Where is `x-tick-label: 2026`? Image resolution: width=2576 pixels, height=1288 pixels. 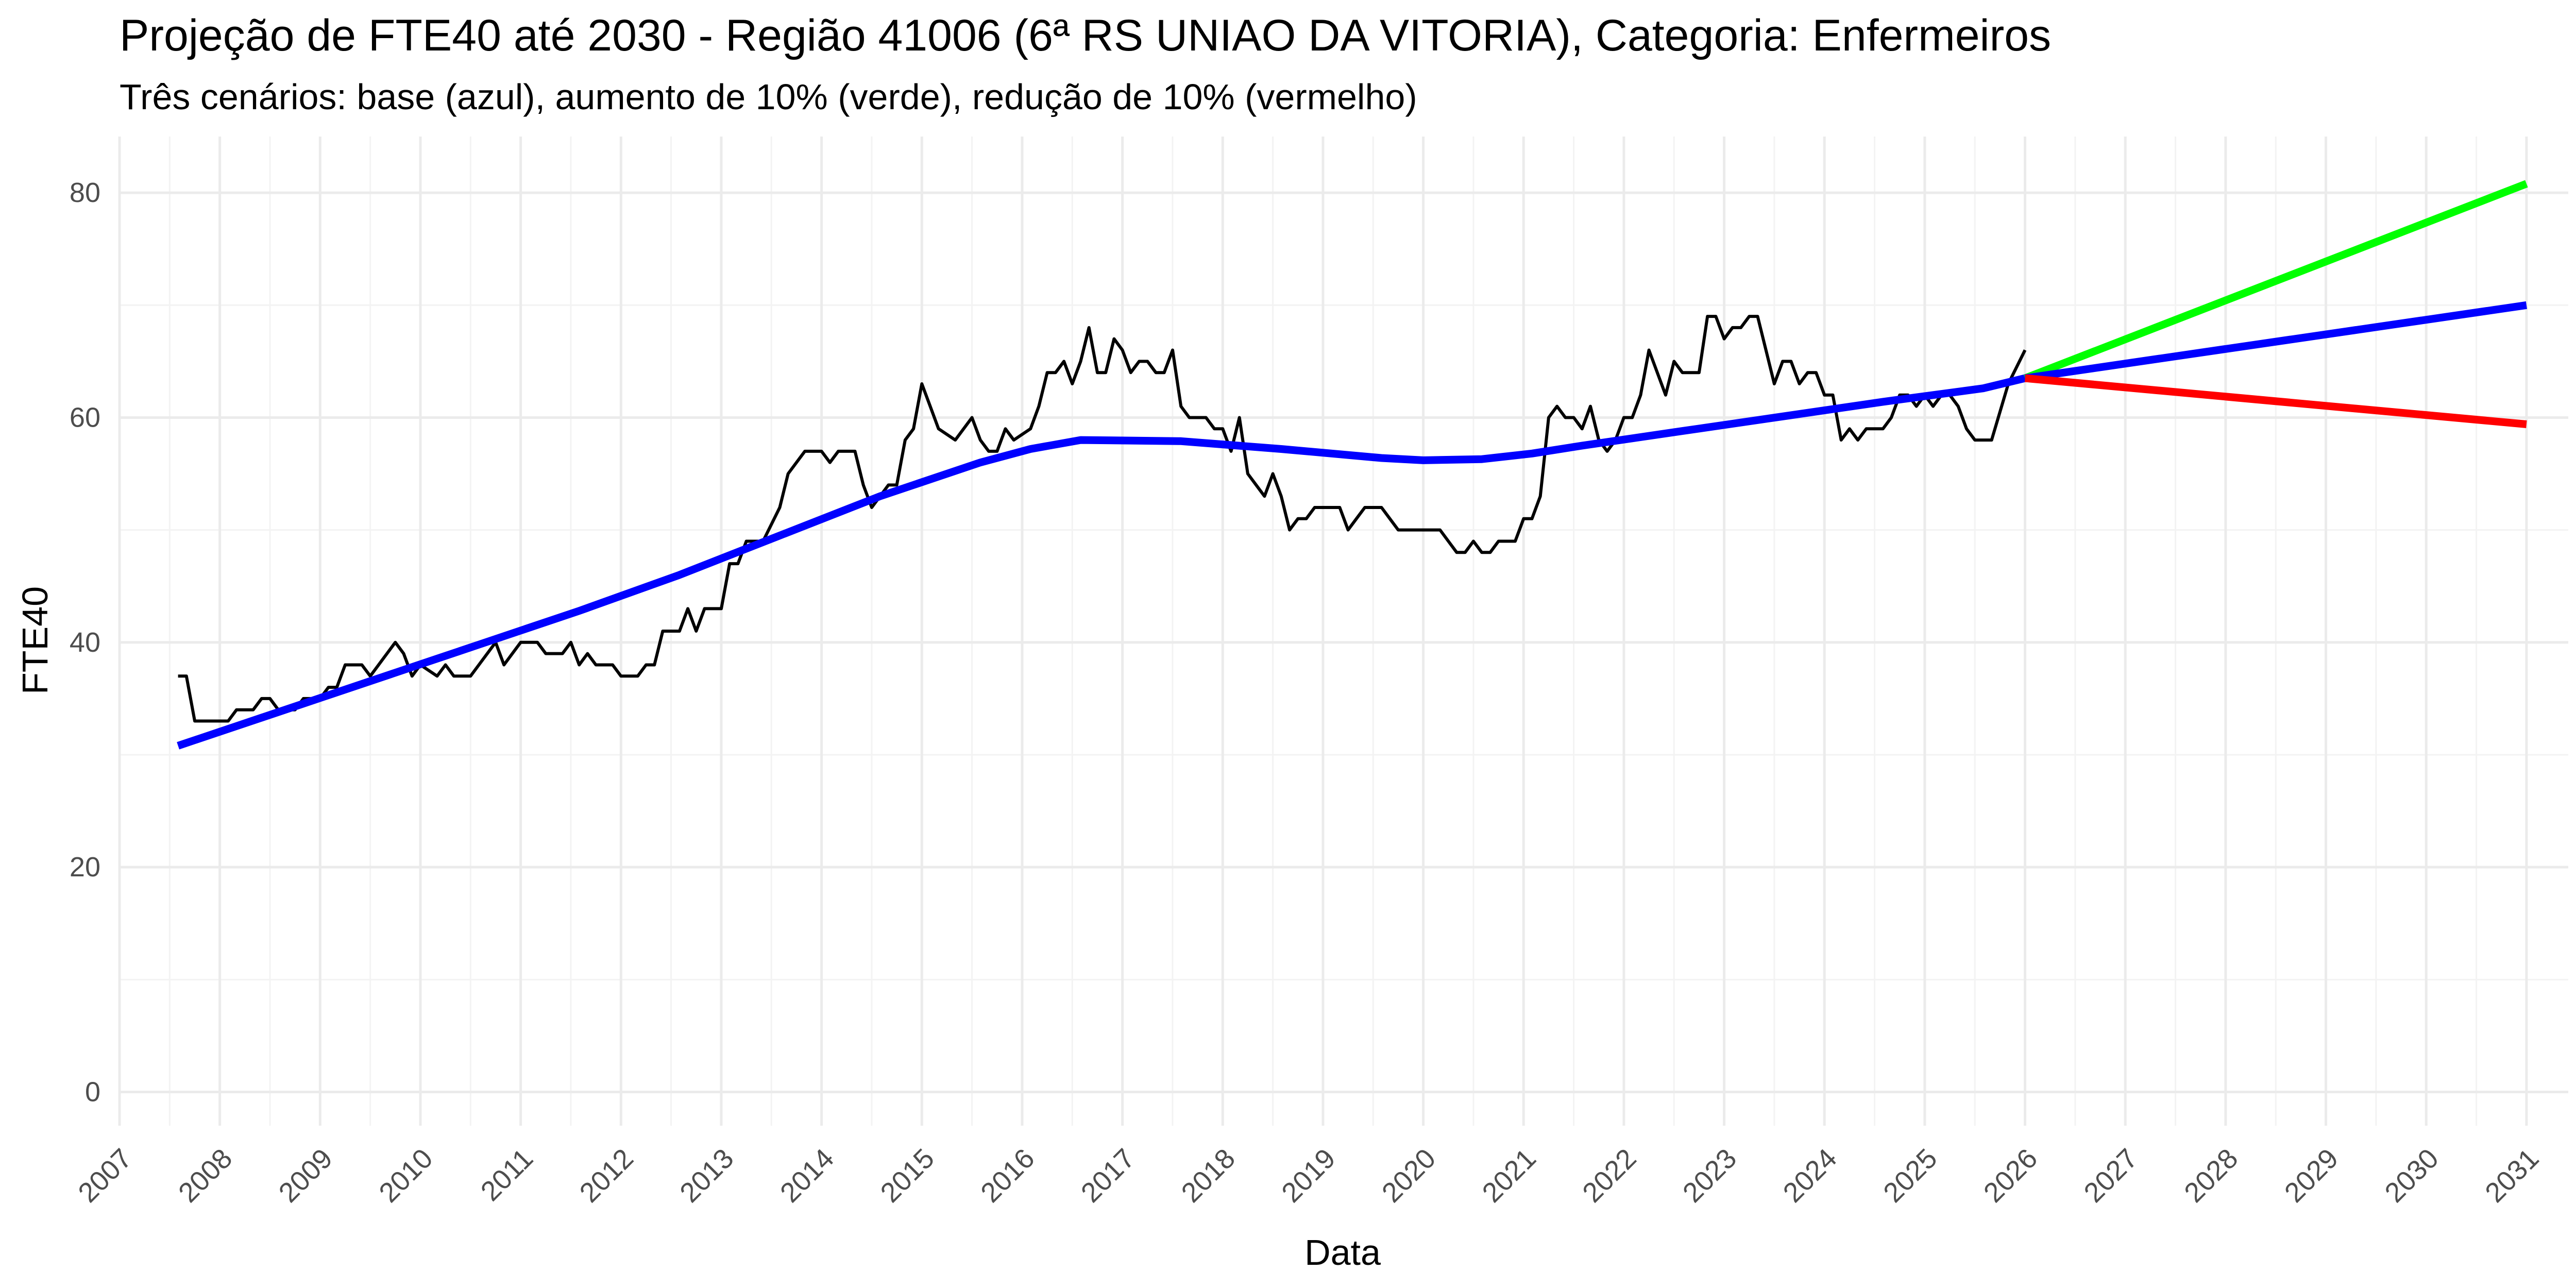 x-tick-label: 2026 is located at coordinates (2010, 1176).